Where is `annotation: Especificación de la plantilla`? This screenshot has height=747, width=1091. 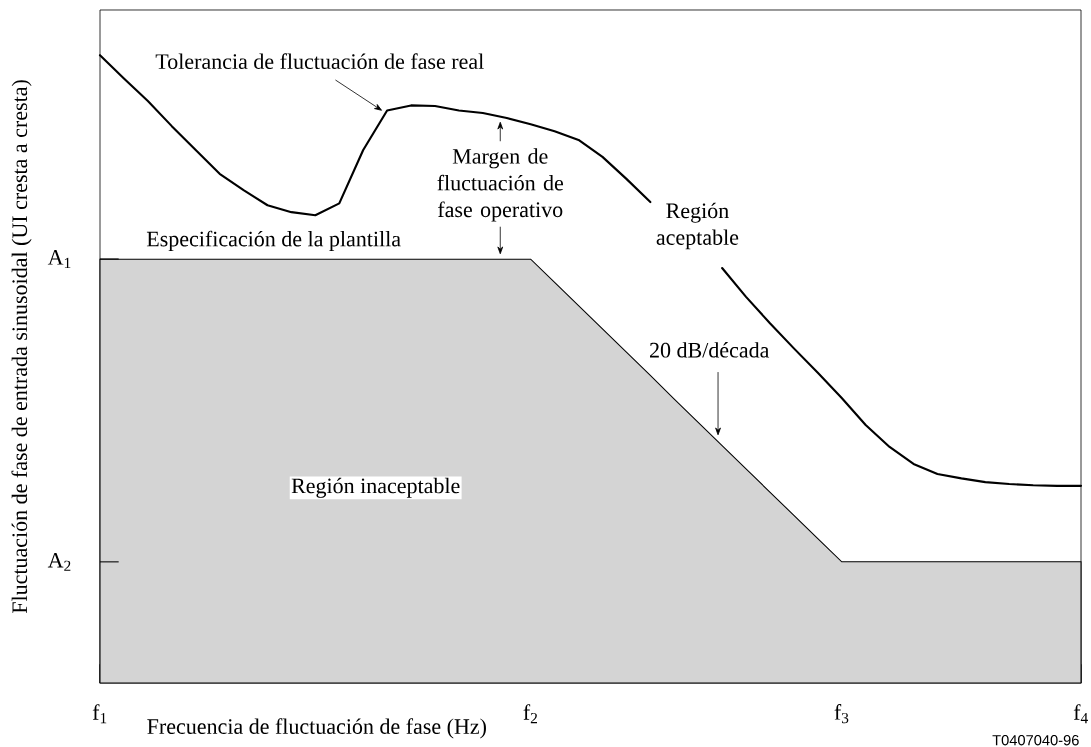 annotation: Especificación de la plantilla is located at coordinates (273, 240).